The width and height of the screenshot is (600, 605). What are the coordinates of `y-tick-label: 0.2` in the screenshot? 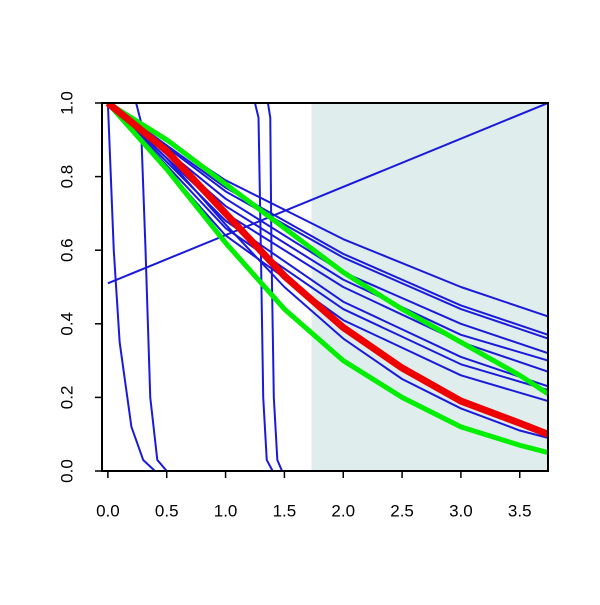 It's located at (66, 398).